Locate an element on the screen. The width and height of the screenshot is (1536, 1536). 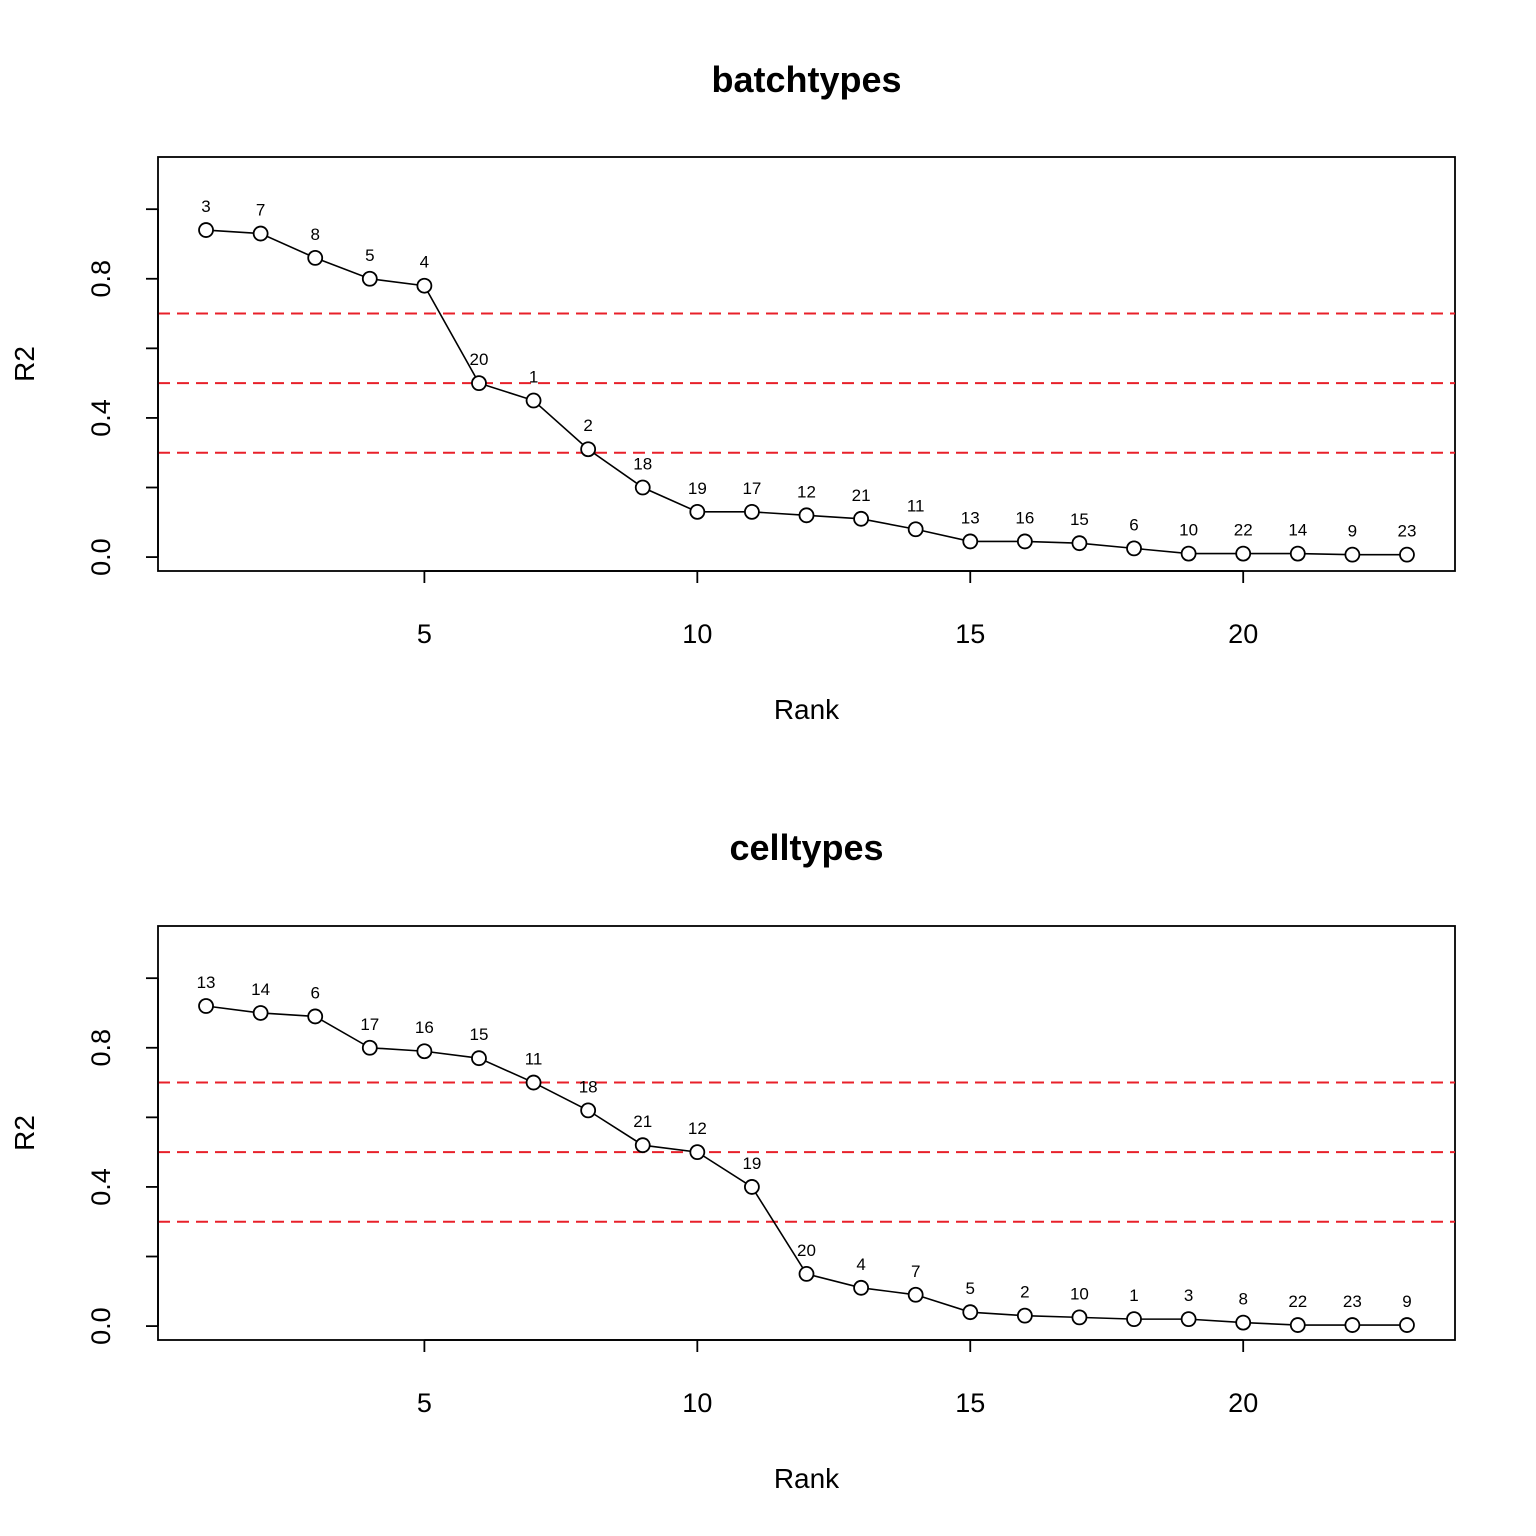
data-point-label: 20 is located at coordinates (479, 359).